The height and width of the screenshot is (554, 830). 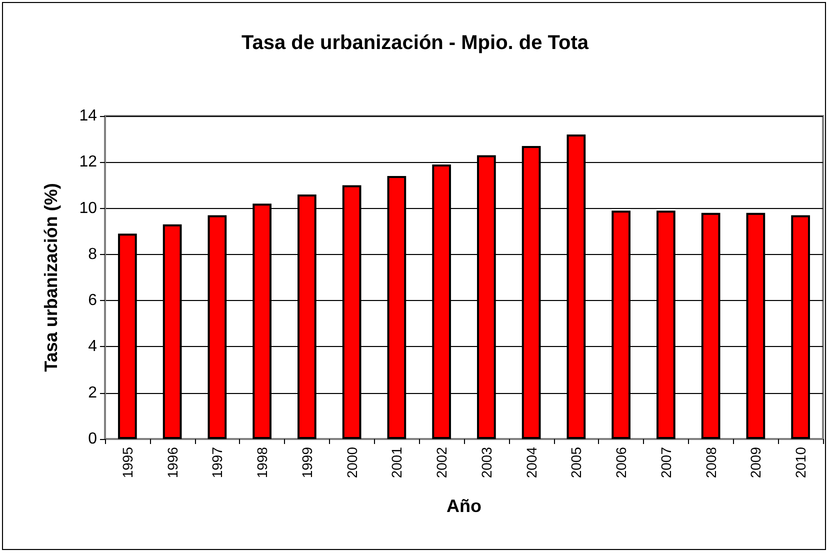 I want to click on x-tick-label: 2008, so click(x=710, y=462).